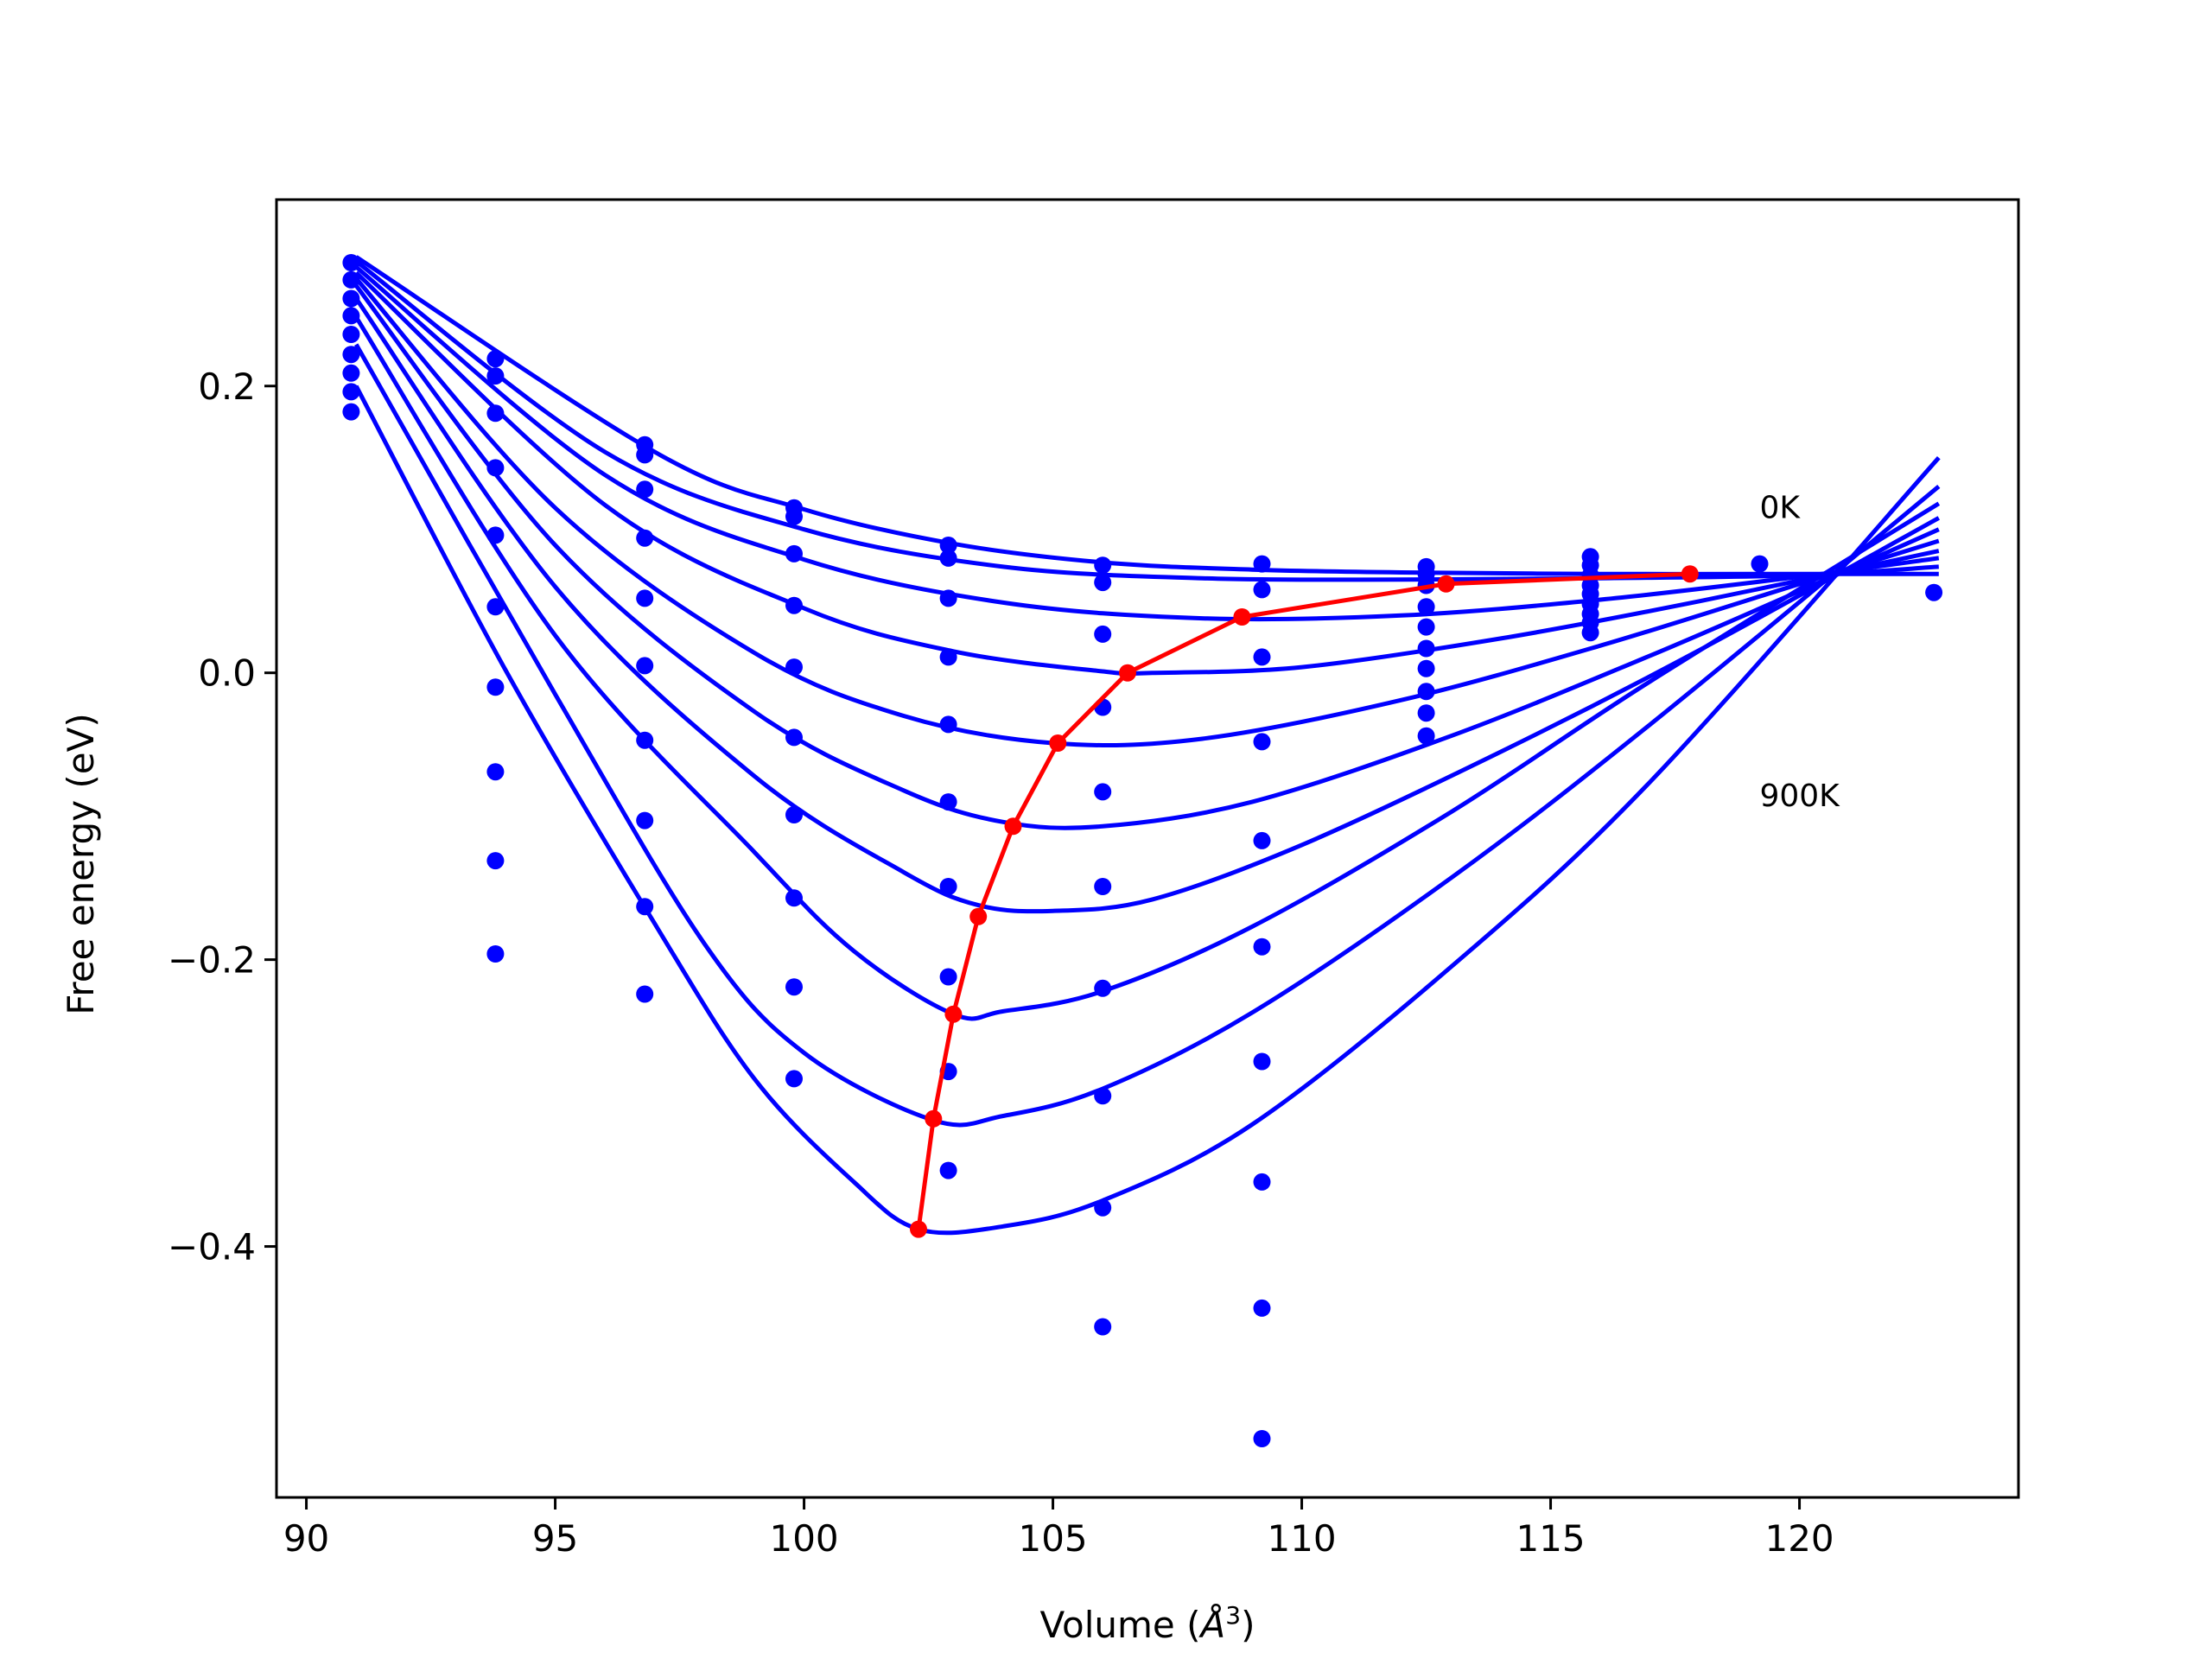 This screenshot has height=1659, width=2212. What do you see at coordinates (1780, 507) in the screenshot?
I see `annotation-label-0: 0K` at bounding box center [1780, 507].